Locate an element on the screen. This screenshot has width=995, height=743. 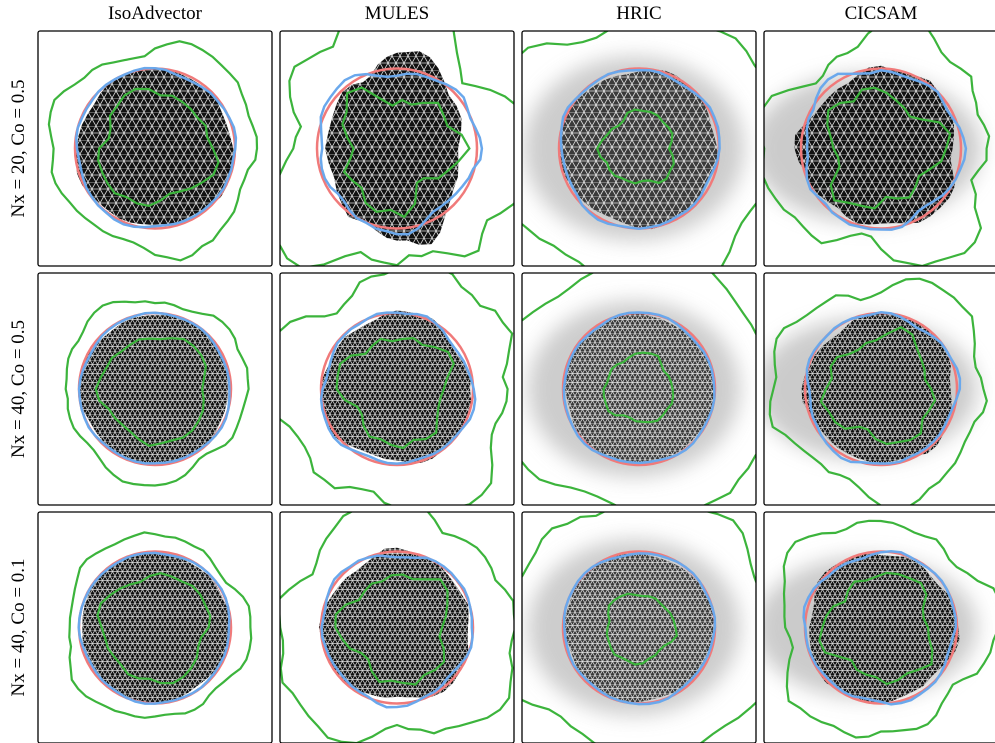
column-header: CICSAM is located at coordinates (881, 13).